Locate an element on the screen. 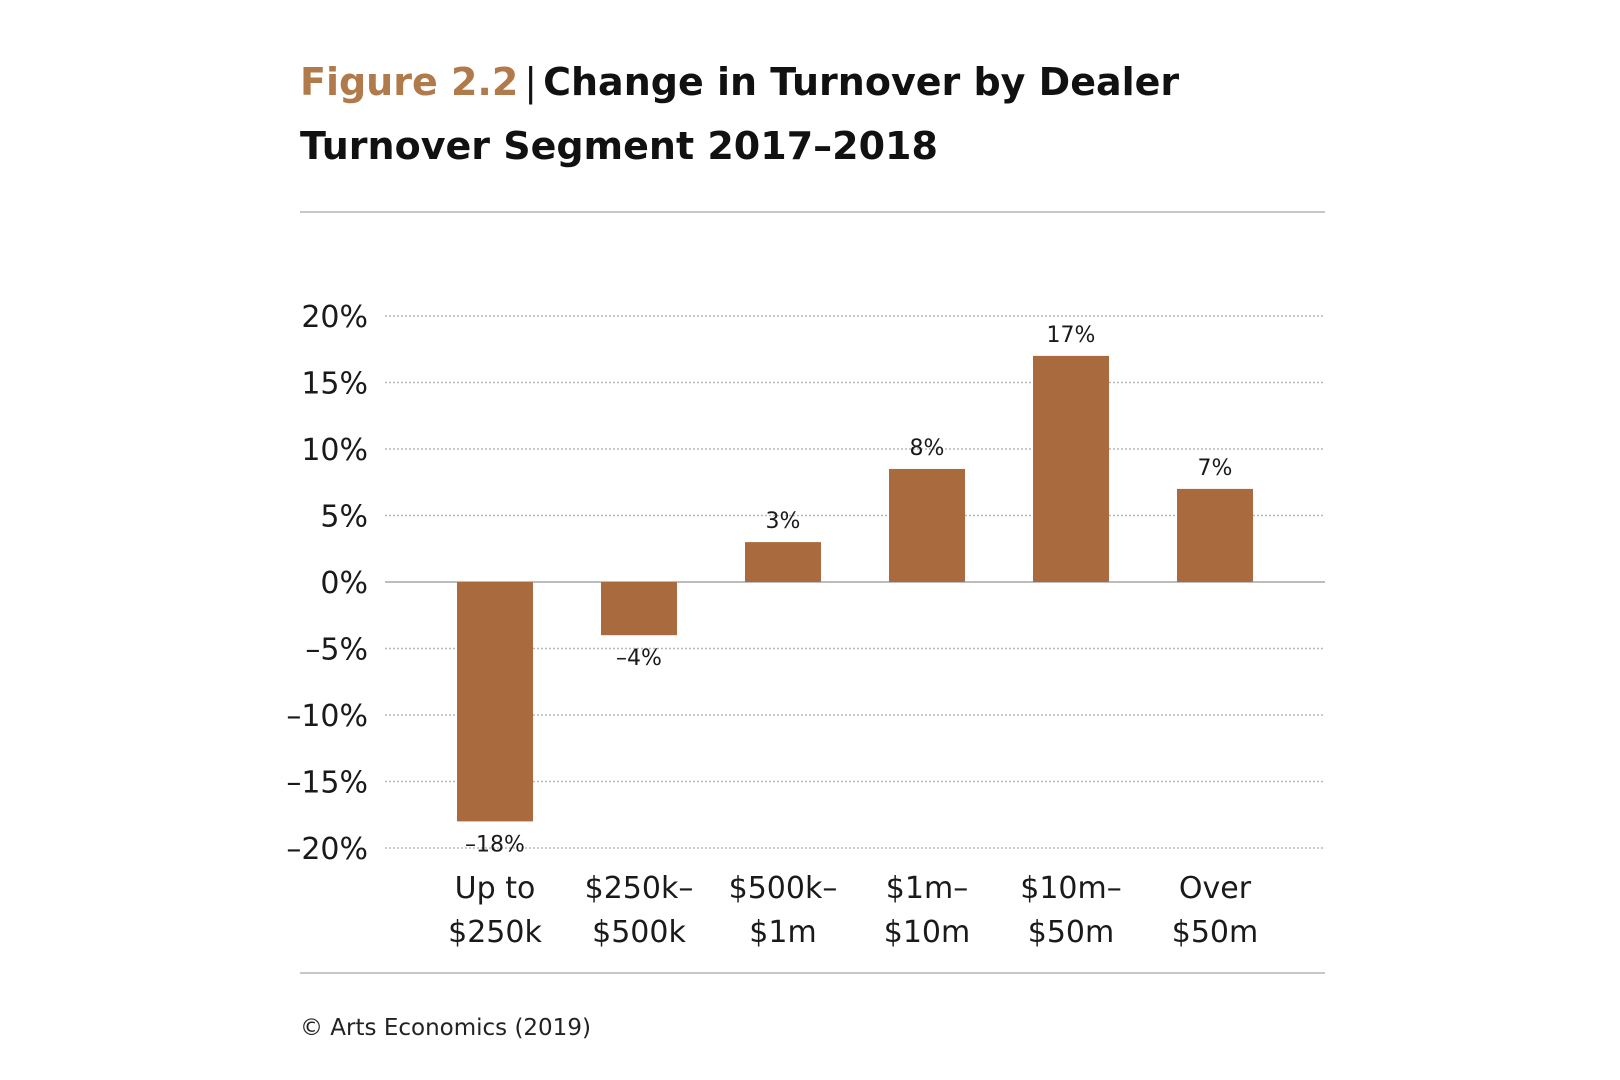 This screenshot has width=1620, height=1080. data-label: –18% is located at coordinates (495, 844).